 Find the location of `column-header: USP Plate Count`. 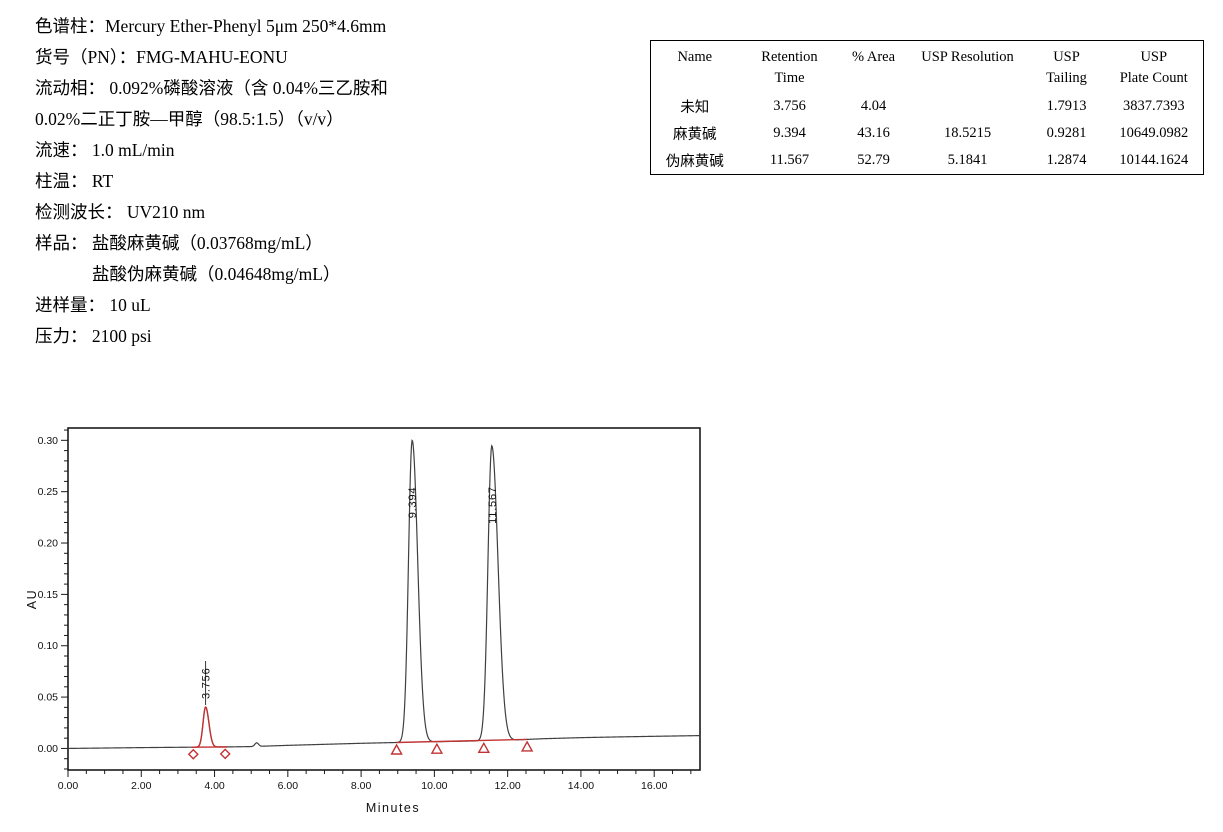

column-header: USP Plate Count is located at coordinates (1153, 67).